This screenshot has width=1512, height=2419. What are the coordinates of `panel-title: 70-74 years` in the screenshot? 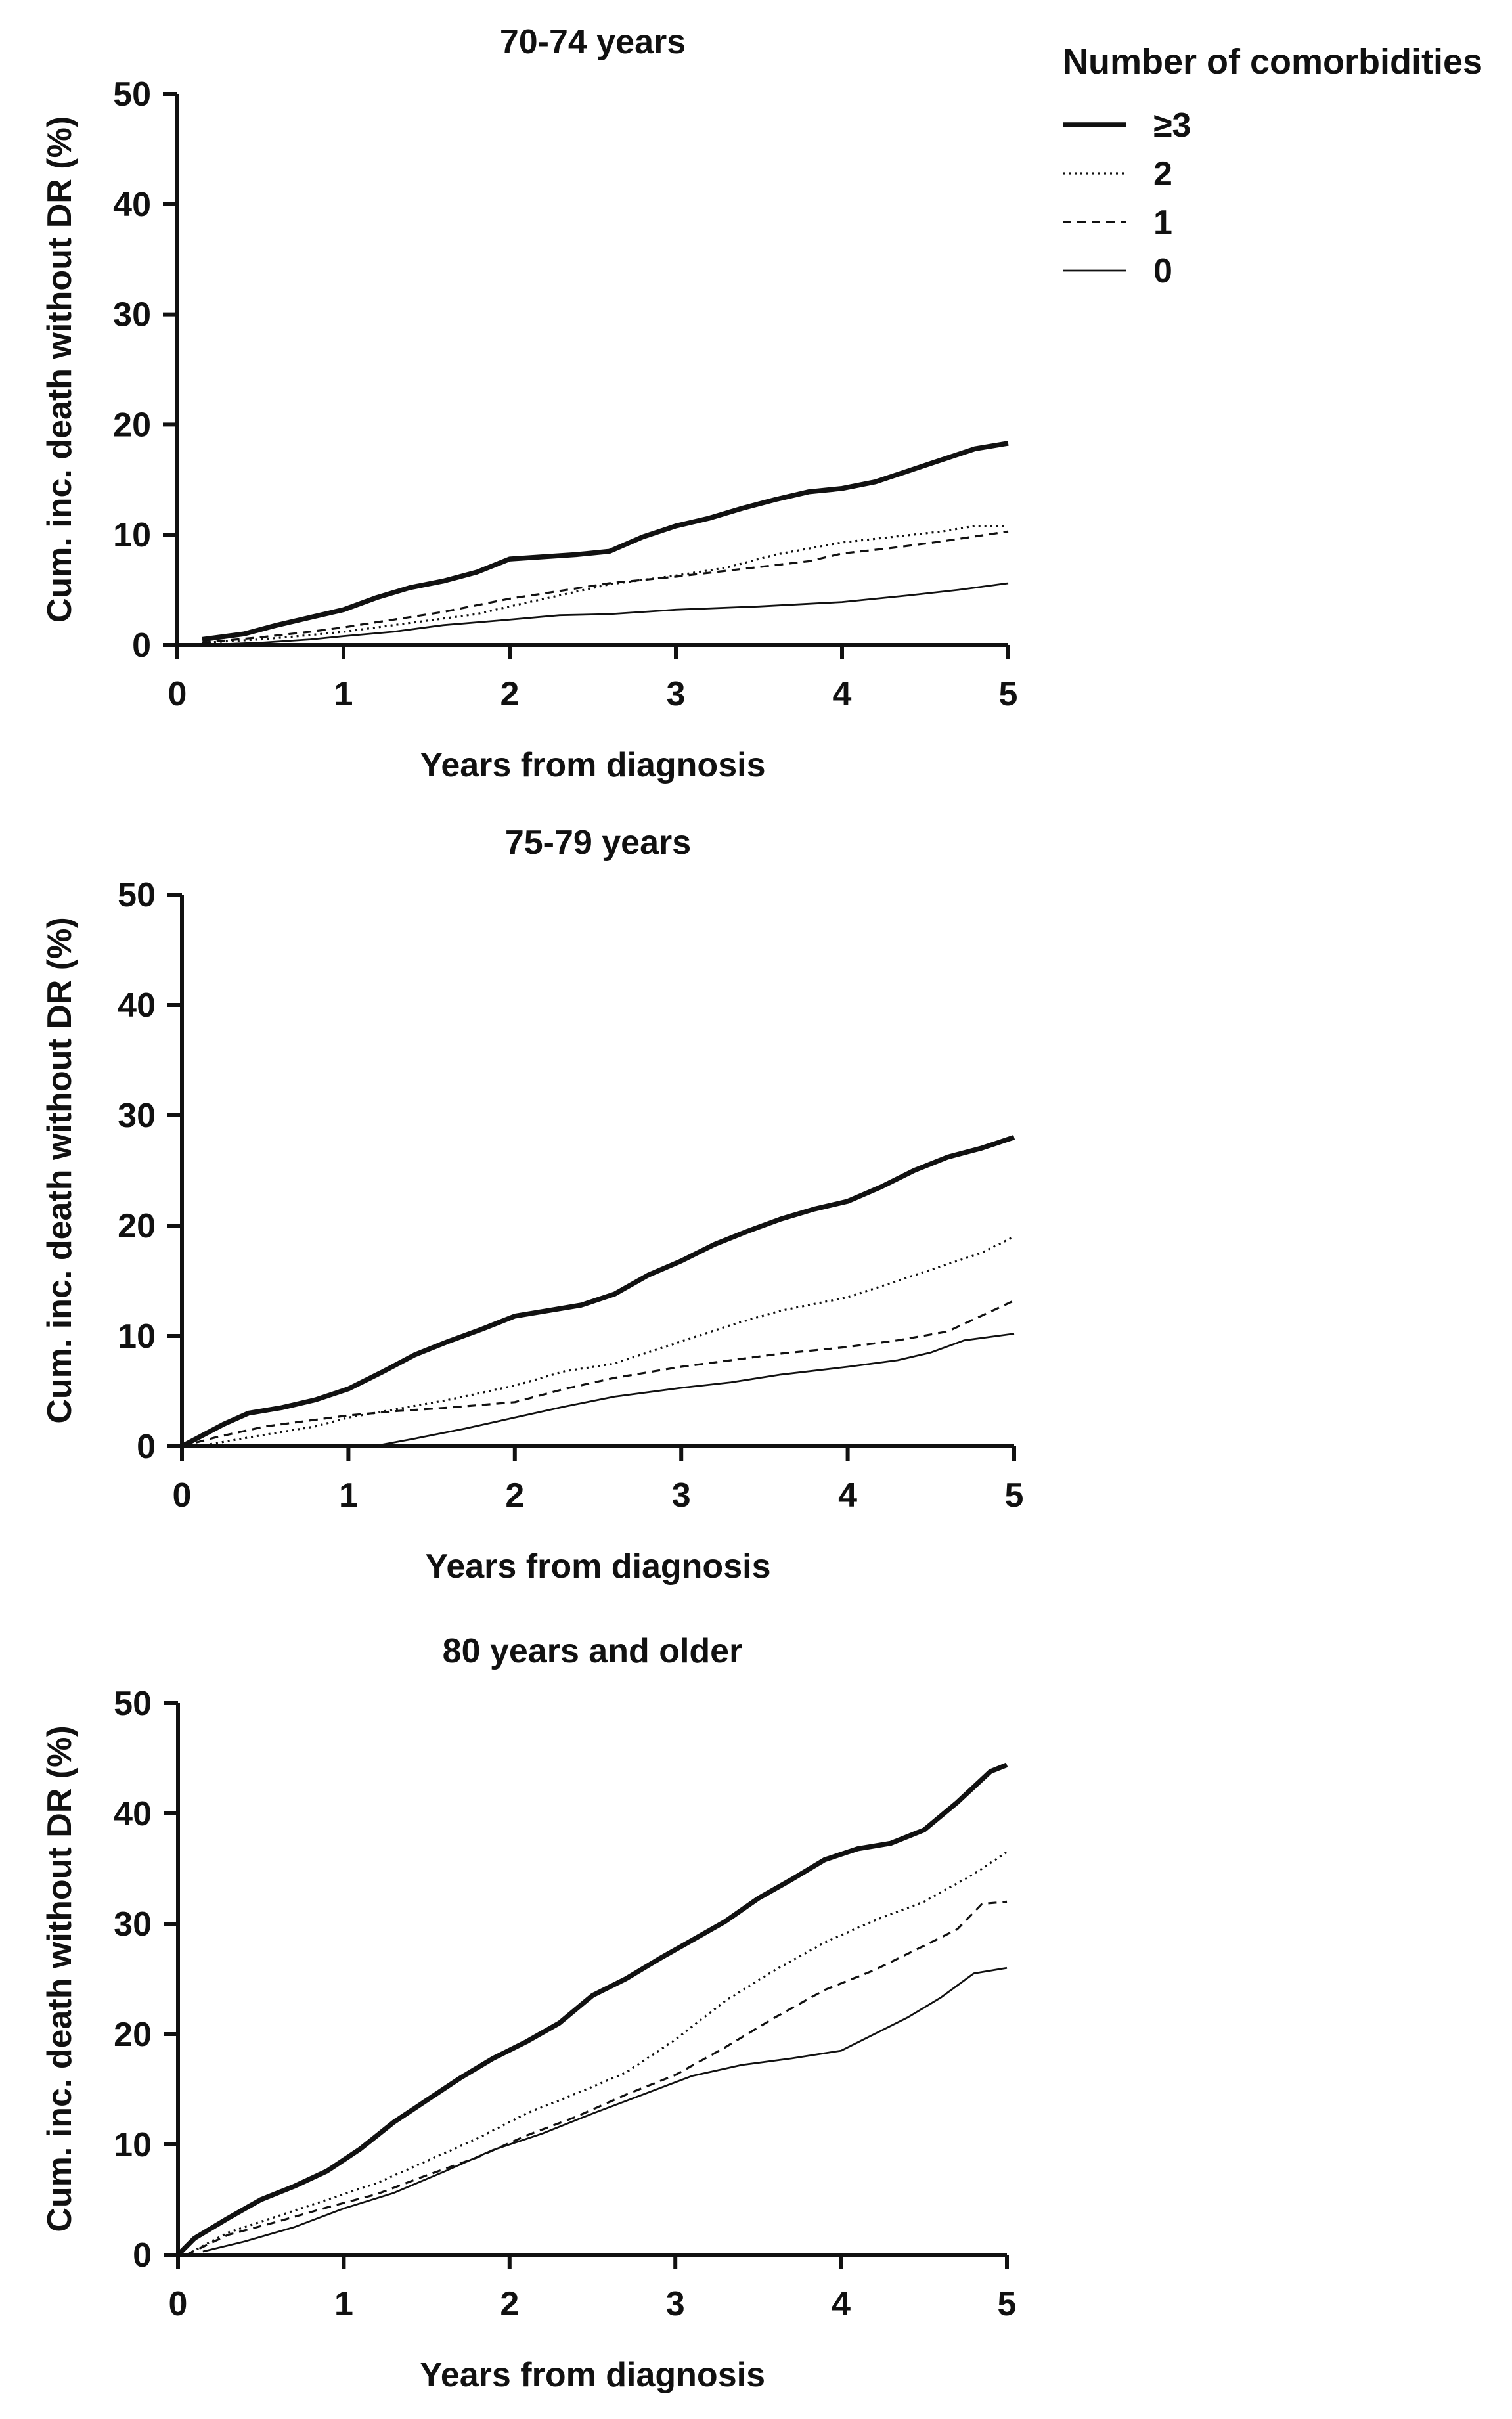 It's located at (593, 42).